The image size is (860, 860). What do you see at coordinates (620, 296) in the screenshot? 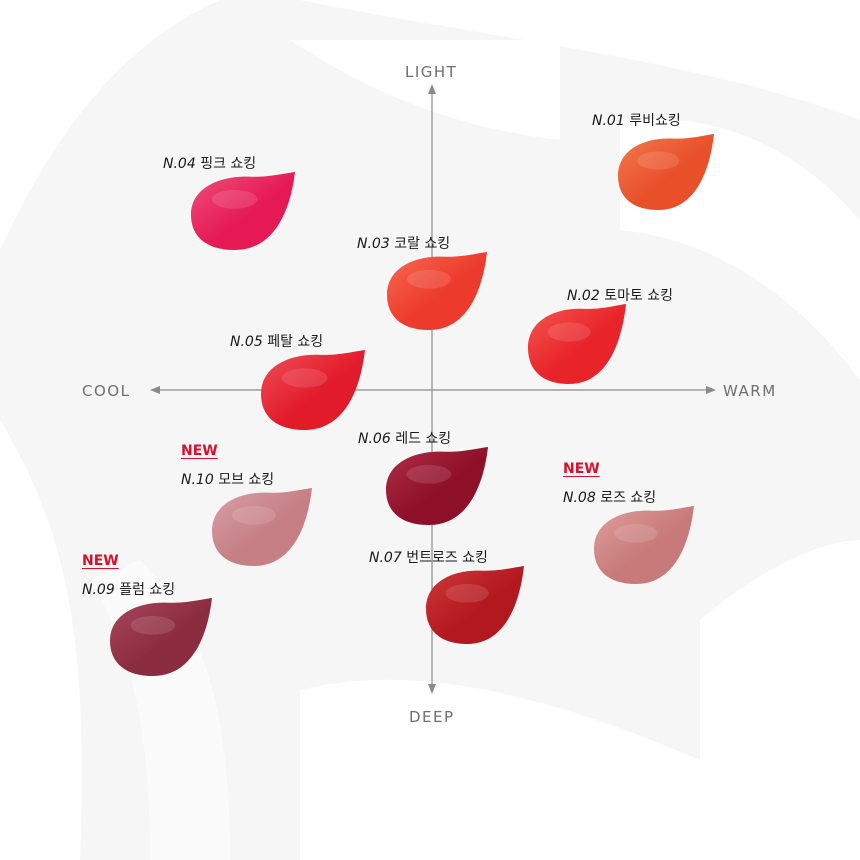
I see `swatch-label-n02: N.02 토마토 쇼킹` at bounding box center [620, 296].